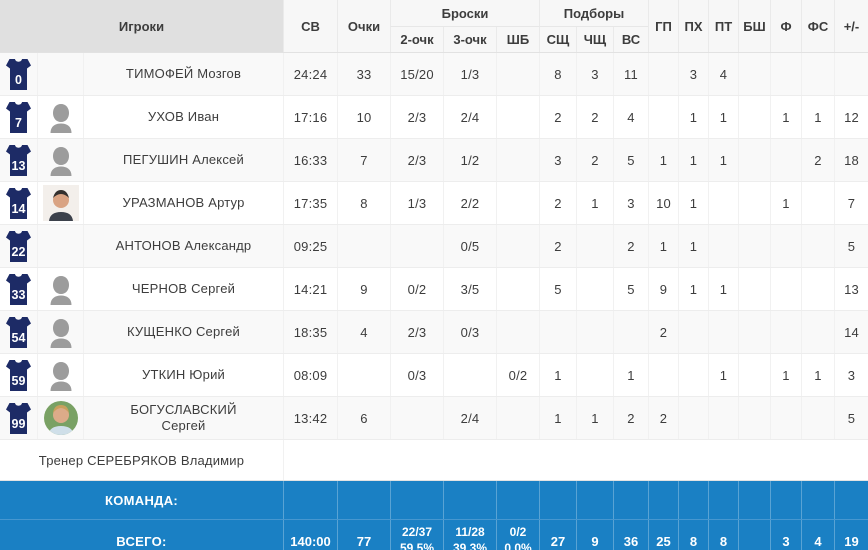 This screenshot has height=550, width=868. I want to click on jersey-icon: 7, so click(18, 117).